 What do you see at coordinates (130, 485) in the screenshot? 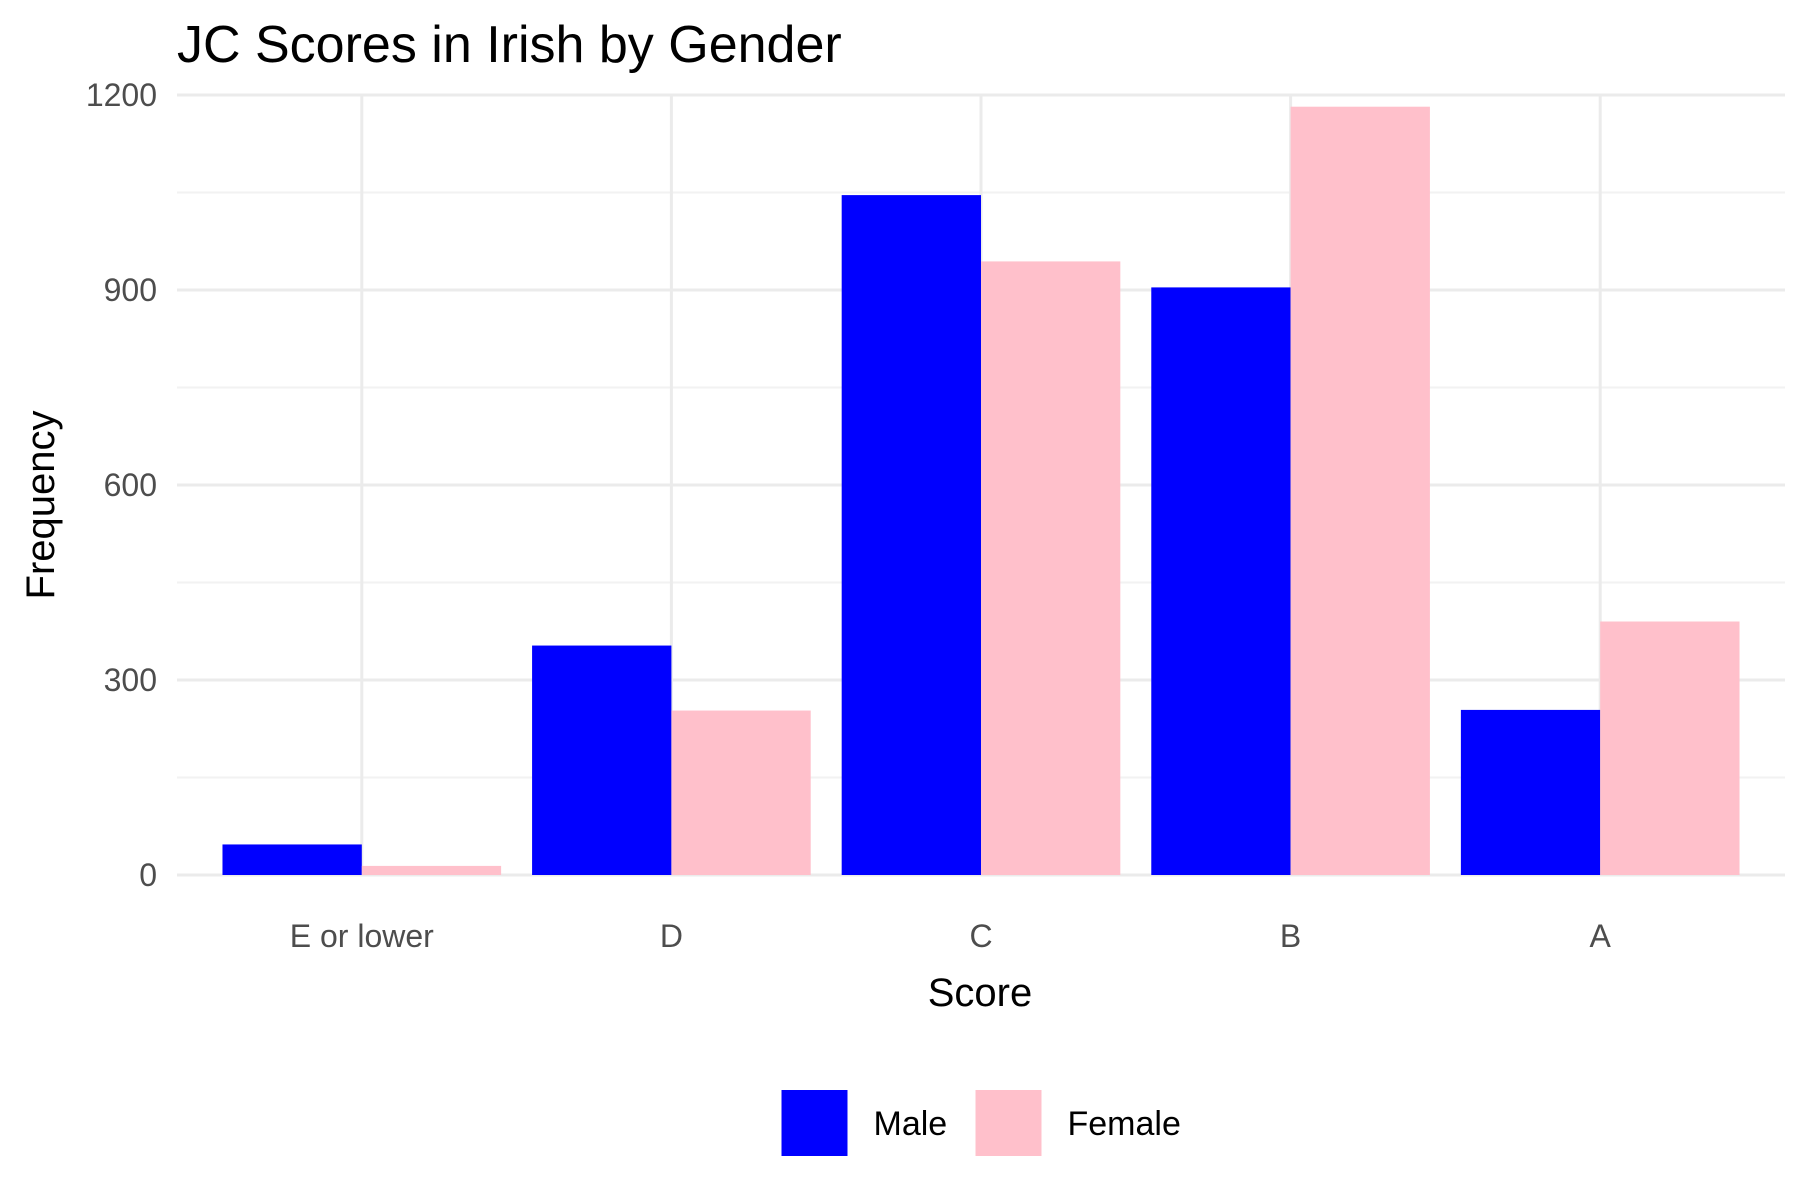
I see `y-tick-label: 600` at bounding box center [130, 485].